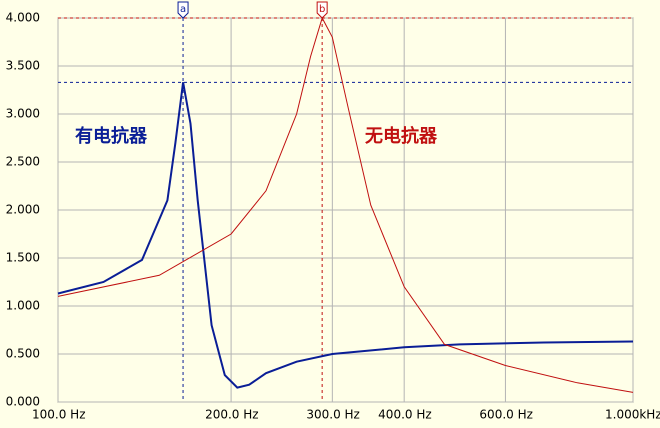 The height and width of the screenshot is (428, 660). I want to click on y-tick-label: 1.000, so click(23, 306).